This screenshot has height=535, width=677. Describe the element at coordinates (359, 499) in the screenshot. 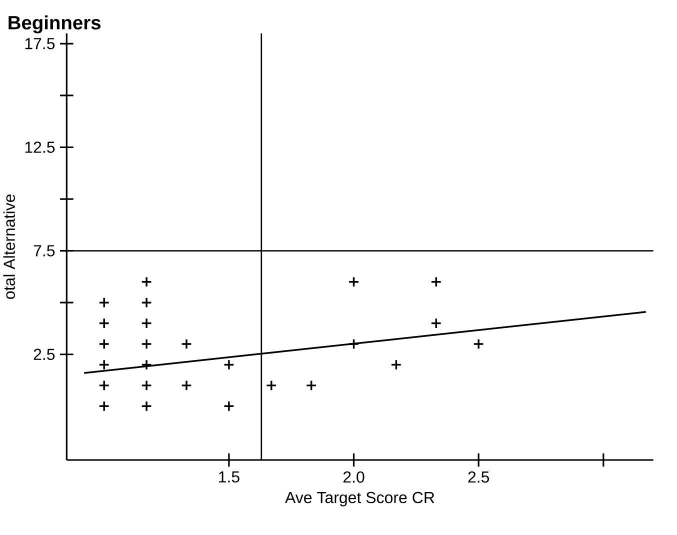

I see `x-axis-title: Ave Target Score CR` at that location.